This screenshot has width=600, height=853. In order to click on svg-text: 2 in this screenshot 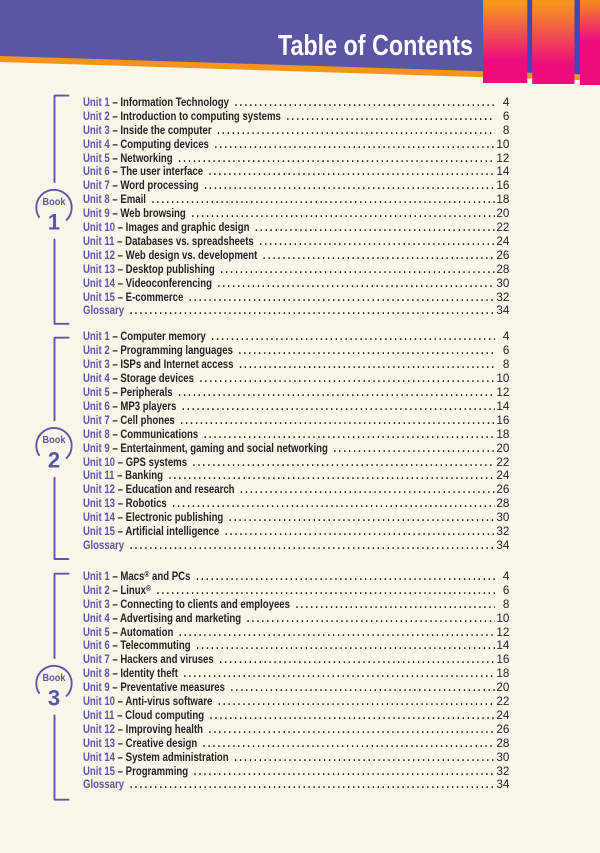, I will do `click(54, 460)`.